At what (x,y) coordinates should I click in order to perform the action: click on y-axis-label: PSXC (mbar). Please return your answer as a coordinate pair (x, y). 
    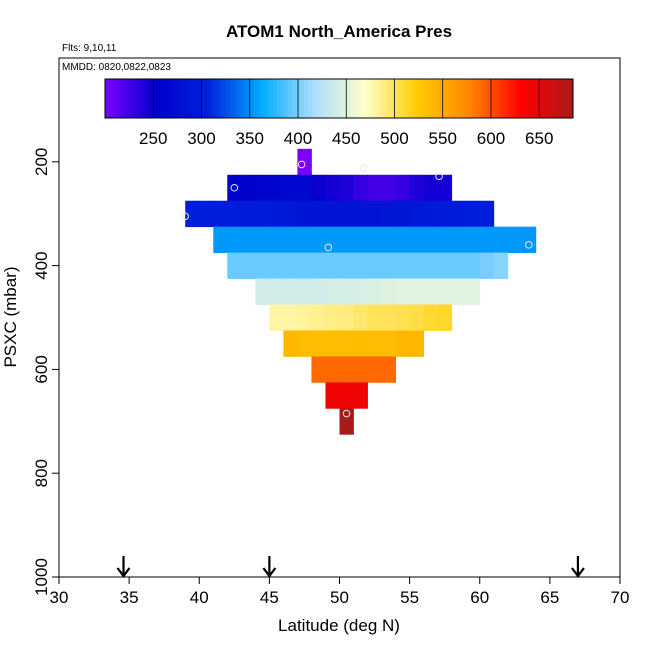
    Looking at the image, I should click on (10, 316).